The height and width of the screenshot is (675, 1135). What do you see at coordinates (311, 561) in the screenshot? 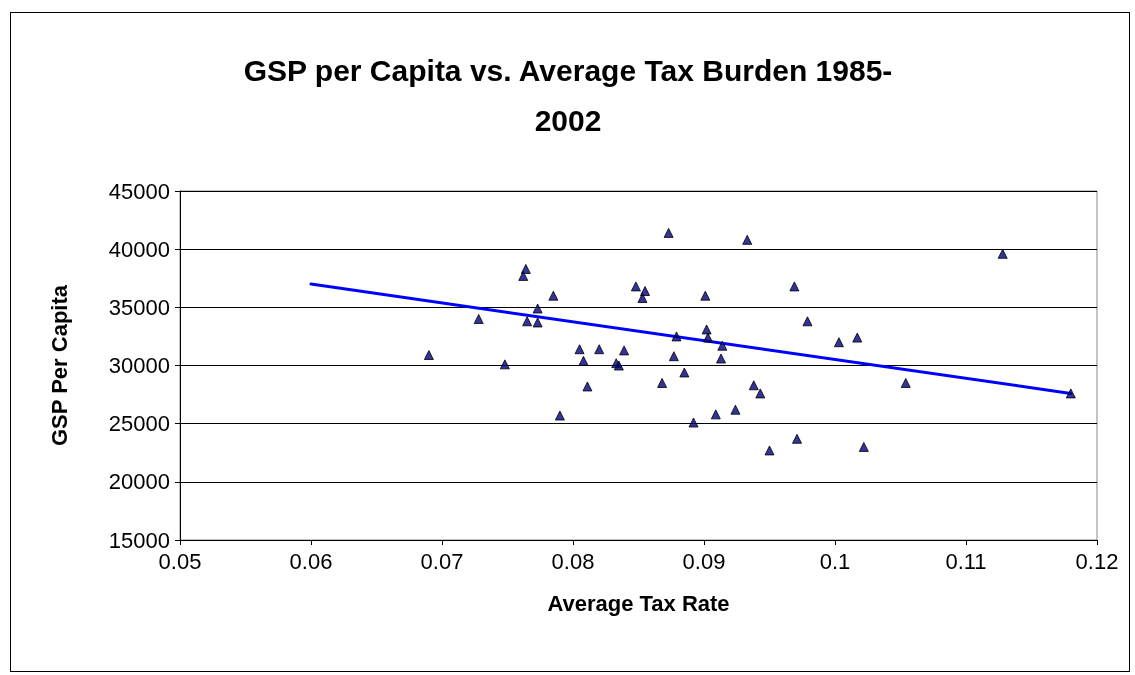
I see `x-tick-label: 0.06` at bounding box center [311, 561].